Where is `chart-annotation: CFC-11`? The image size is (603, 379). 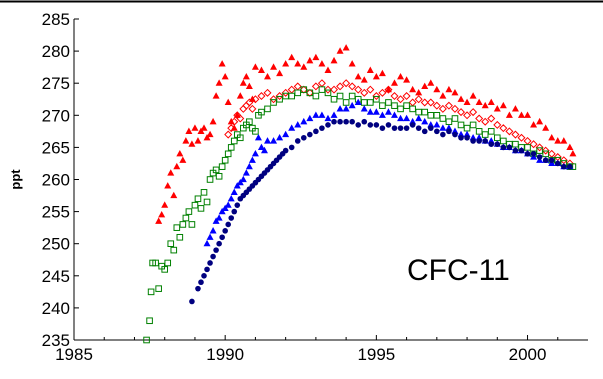 chart-annotation: CFC-11 is located at coordinates (458, 270).